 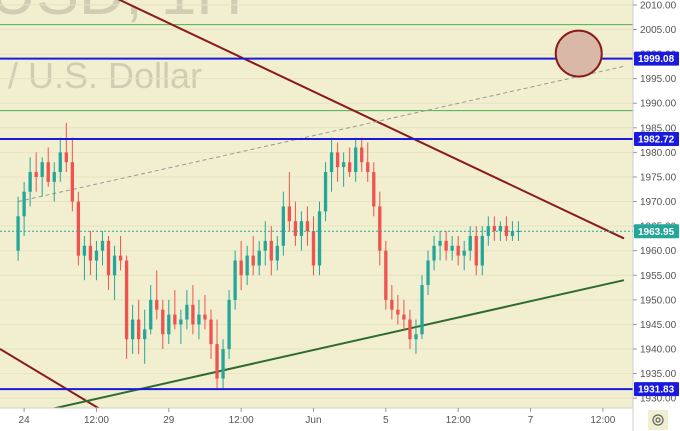 What do you see at coordinates (105, 75) in the screenshot?
I see `watermark-description: / U.S. Dollar` at bounding box center [105, 75].